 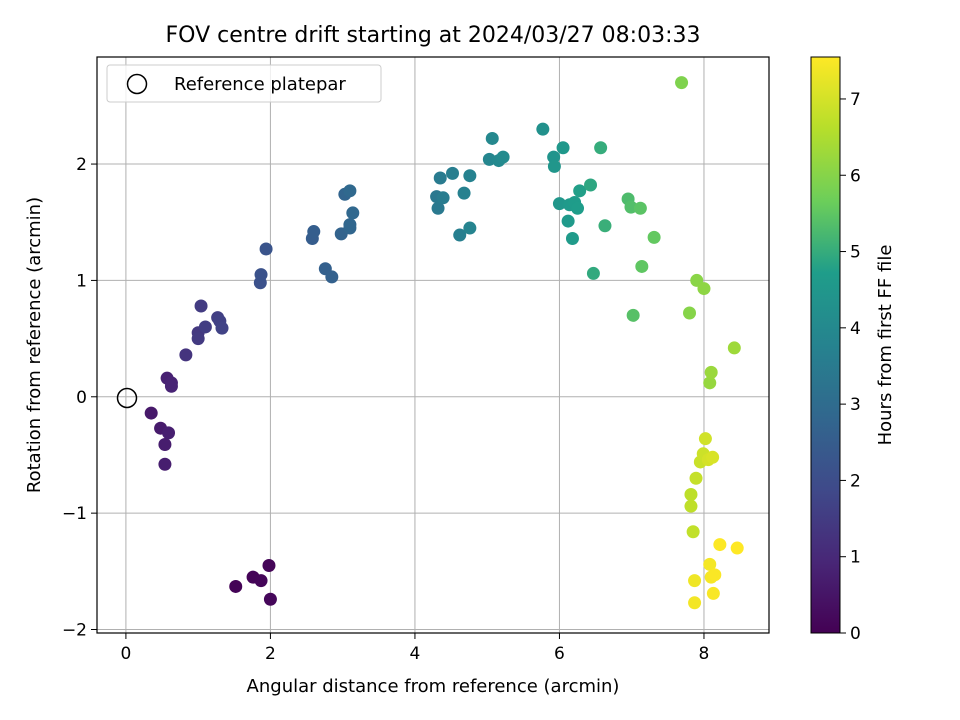 I want to click on colorbar-gradient, so click(x=825, y=345).